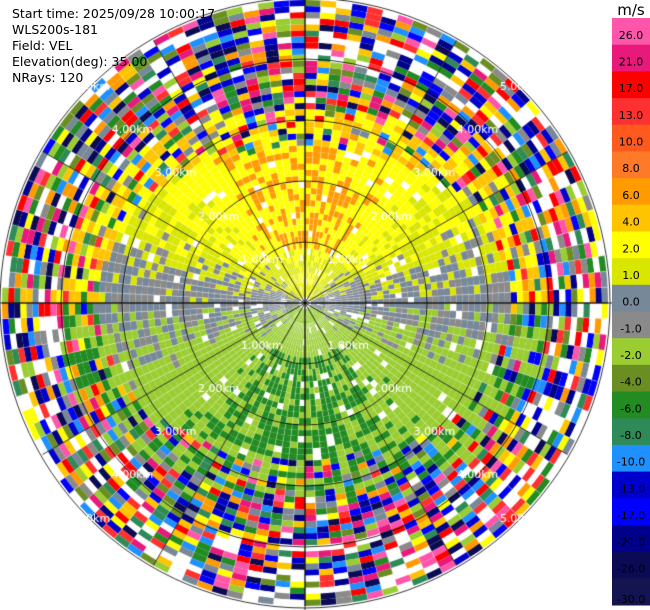 Image resolution: width=650 pixels, height=610 pixels. Describe the element at coordinates (631, 142) in the screenshot. I see `colorbar-tick-label: 10.0` at that location.